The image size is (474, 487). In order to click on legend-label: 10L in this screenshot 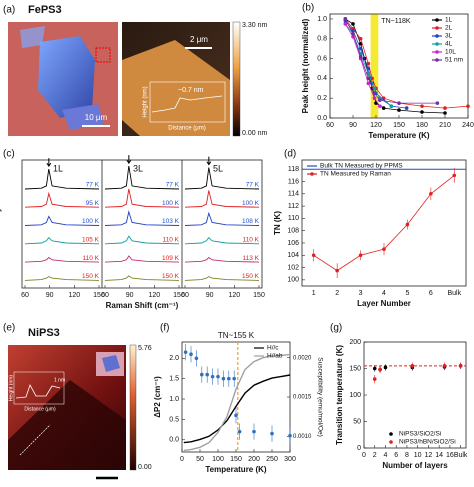, I will do `click(450, 52)`.